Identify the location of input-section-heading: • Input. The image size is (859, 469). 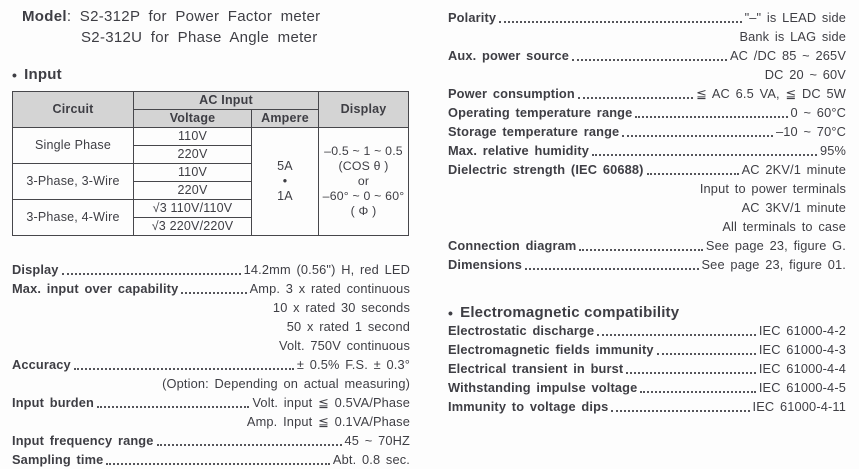
(211, 74).